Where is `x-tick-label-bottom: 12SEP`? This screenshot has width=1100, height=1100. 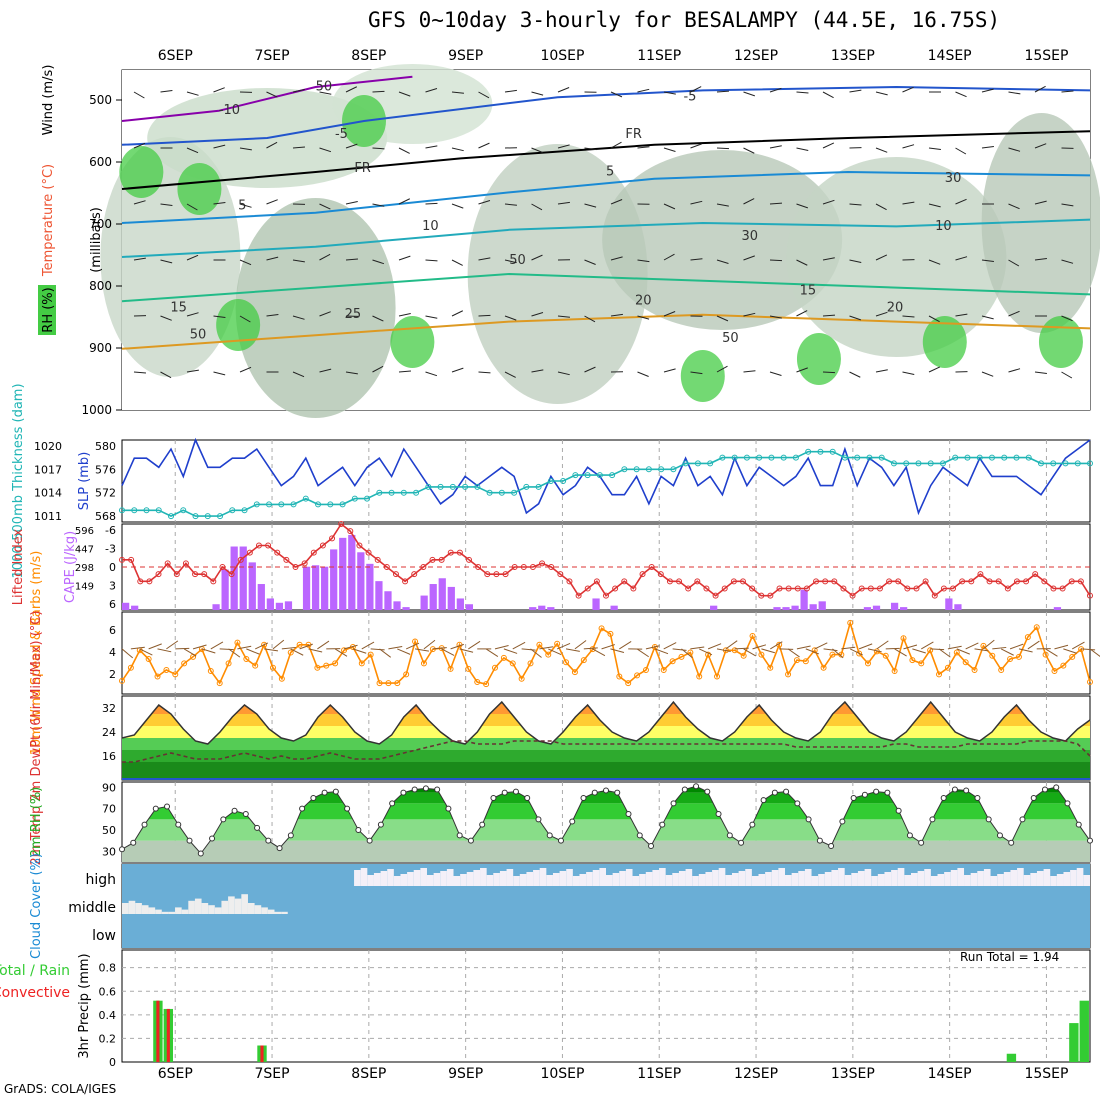 x-tick-label-bottom: 12SEP is located at coordinates (756, 1074).